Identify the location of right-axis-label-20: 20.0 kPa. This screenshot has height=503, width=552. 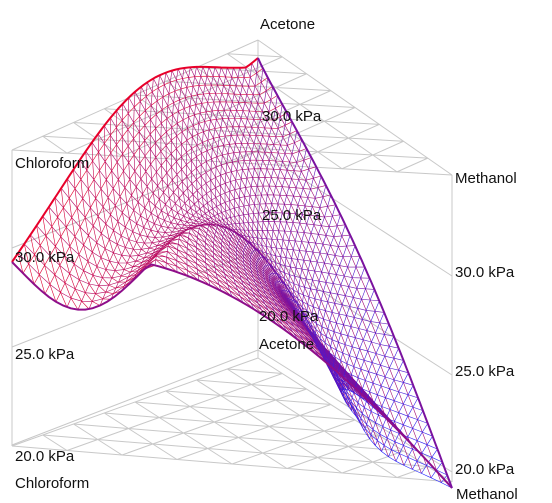
(485, 469).